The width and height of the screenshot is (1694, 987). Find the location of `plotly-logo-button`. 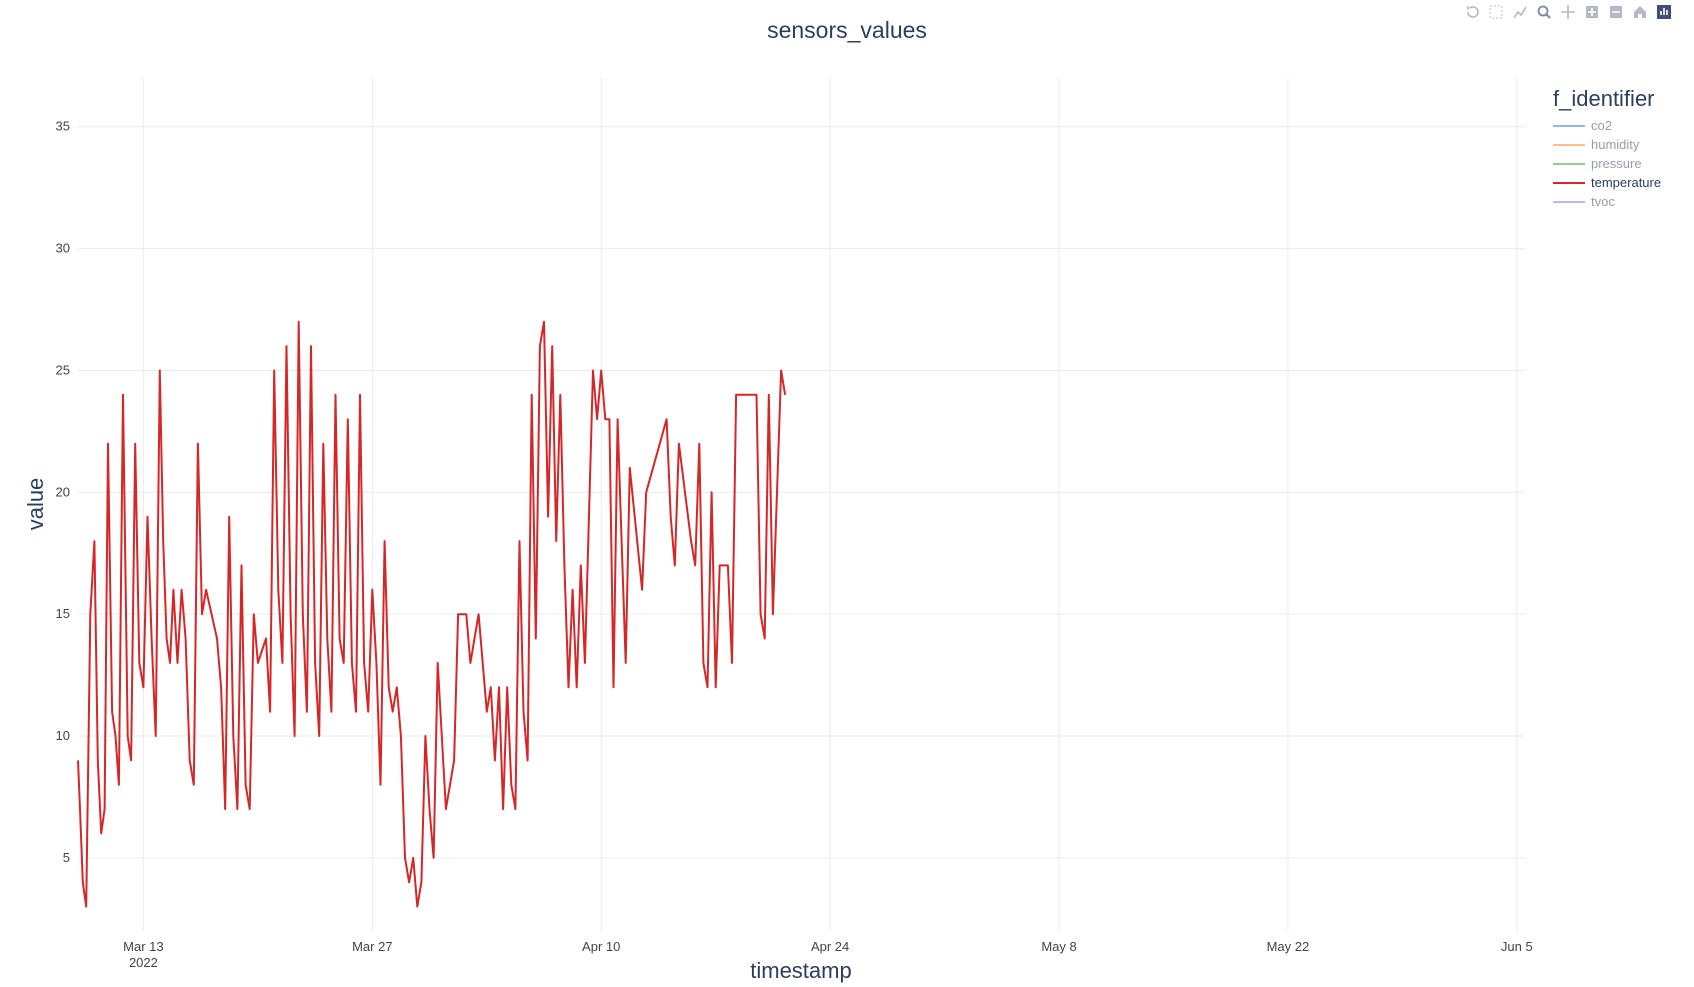

plotly-logo-button is located at coordinates (1664, 12).